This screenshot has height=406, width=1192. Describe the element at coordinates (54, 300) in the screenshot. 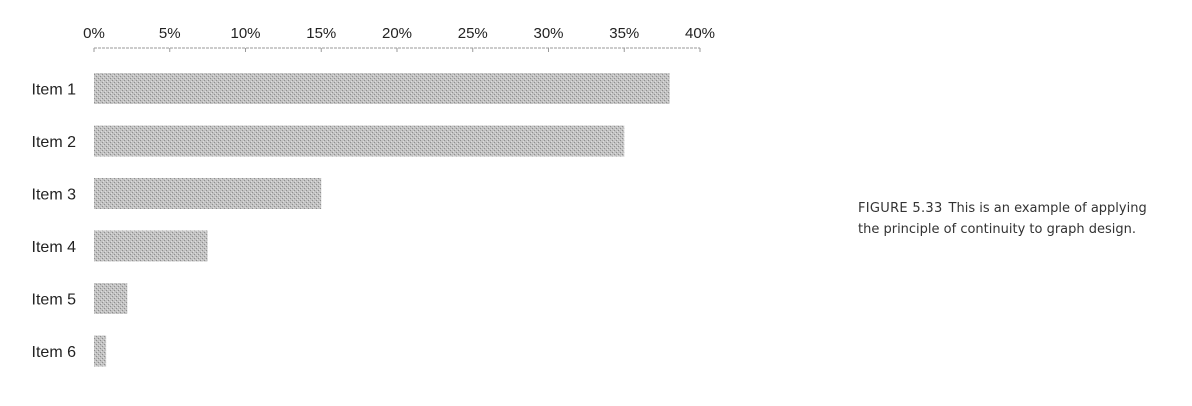

I see `category-label: Item 5` at that location.